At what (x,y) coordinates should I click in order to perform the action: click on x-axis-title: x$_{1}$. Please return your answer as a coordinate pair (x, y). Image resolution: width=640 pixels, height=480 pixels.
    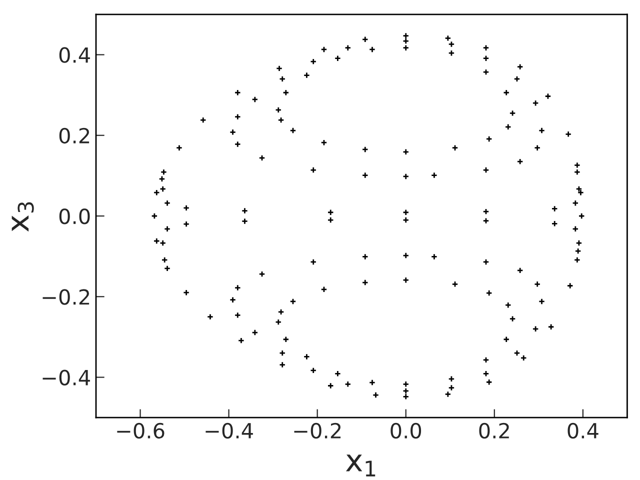
    Looking at the image, I should click on (361, 465).